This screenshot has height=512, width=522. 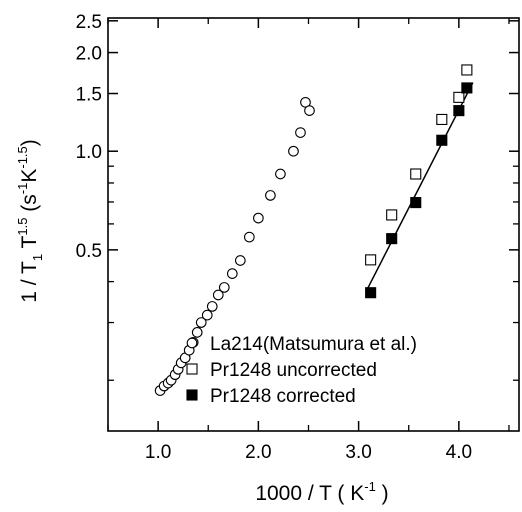 I want to click on fit-line-group, so click(x=419, y=186).